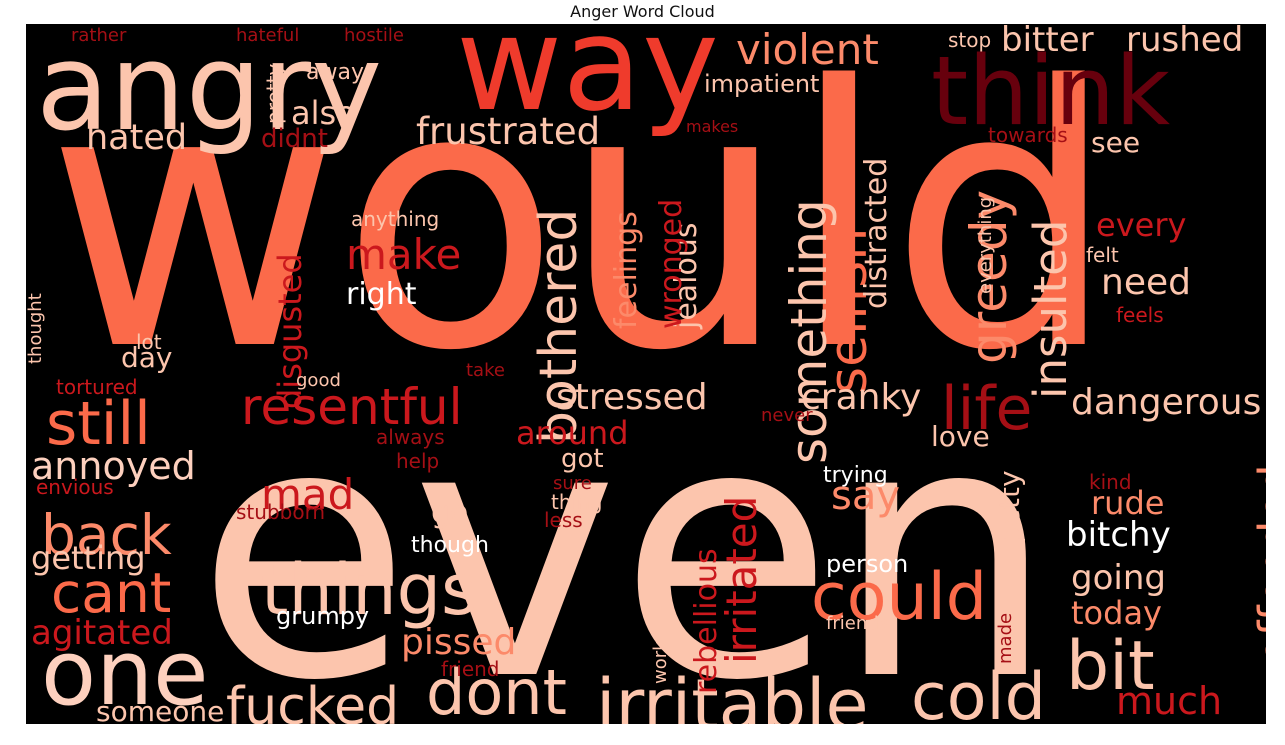 The width and height of the screenshot is (1285, 745). What do you see at coordinates (861, 397) in the screenshot?
I see `word-cranky: cranky` at bounding box center [861, 397].